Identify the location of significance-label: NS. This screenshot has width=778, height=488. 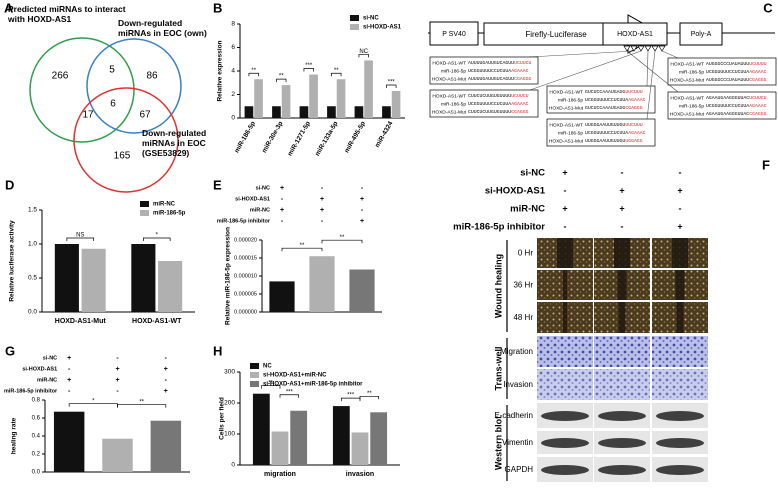
(80, 236).